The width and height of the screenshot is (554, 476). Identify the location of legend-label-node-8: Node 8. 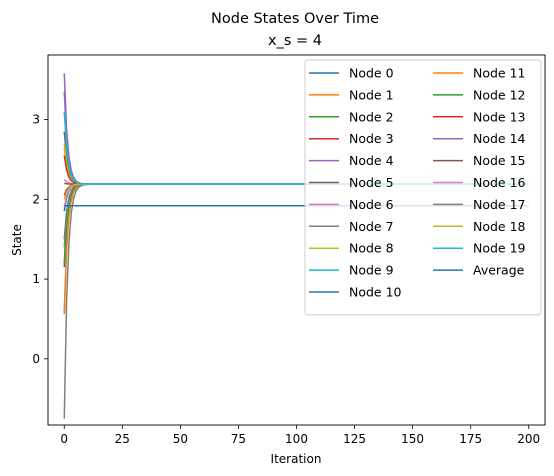
(371, 248).